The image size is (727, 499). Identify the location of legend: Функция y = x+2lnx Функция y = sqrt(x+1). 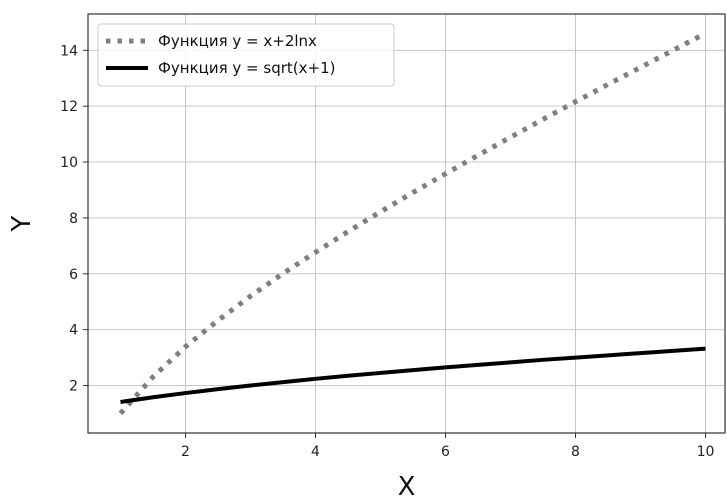
(246, 55).